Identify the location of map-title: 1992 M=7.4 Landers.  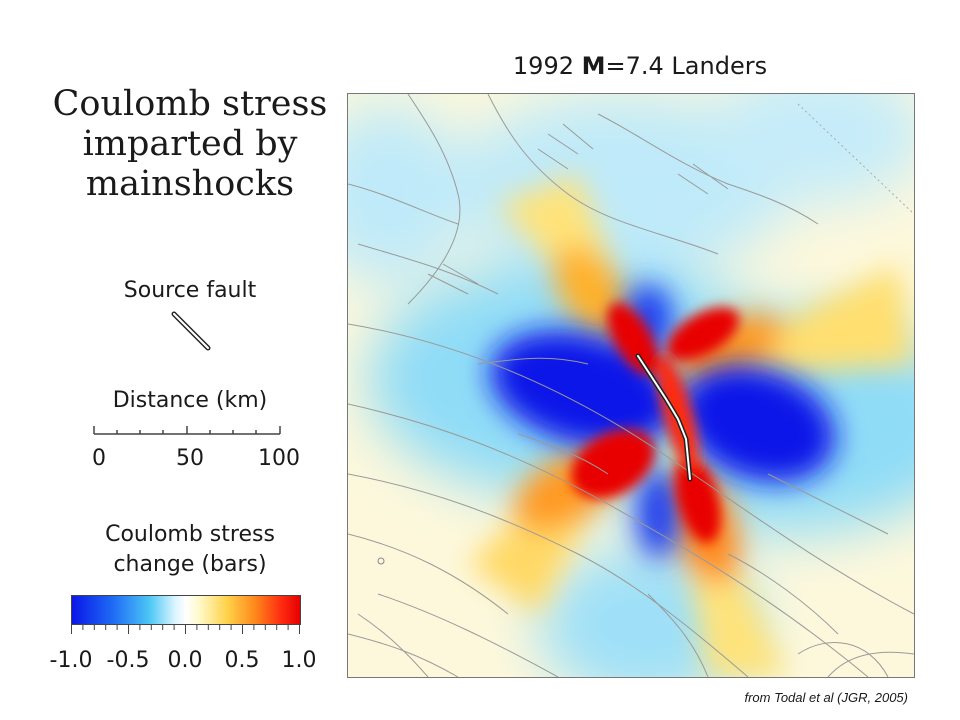
(640, 66).